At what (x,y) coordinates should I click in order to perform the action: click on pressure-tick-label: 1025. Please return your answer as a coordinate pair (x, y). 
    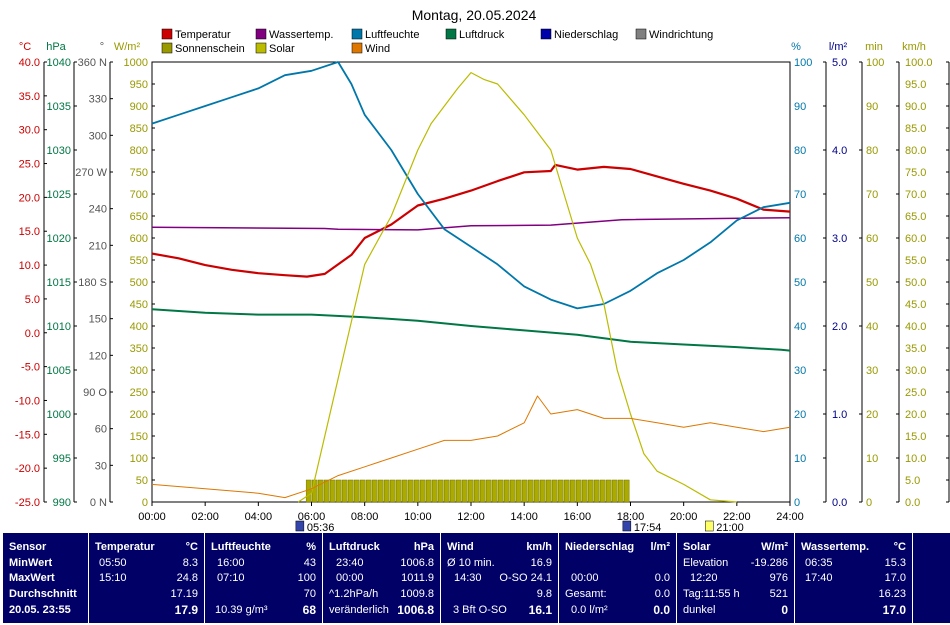
    Looking at the image, I should click on (59, 195).